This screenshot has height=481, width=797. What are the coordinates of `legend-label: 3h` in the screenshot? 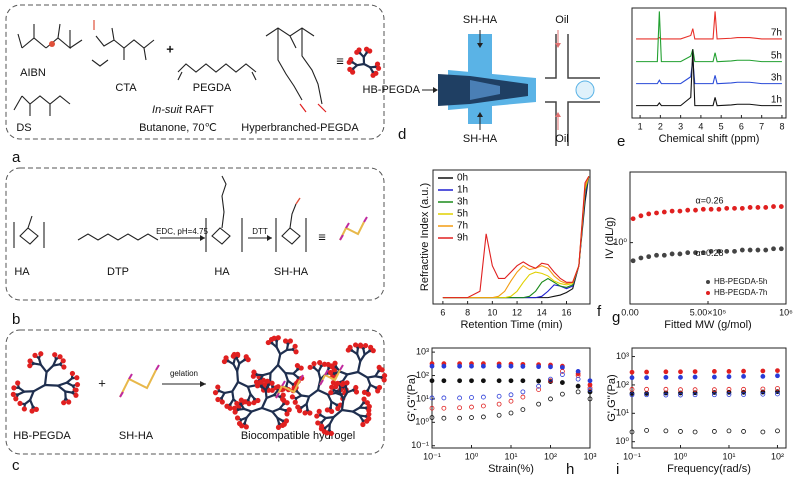 It's located at (776, 77).